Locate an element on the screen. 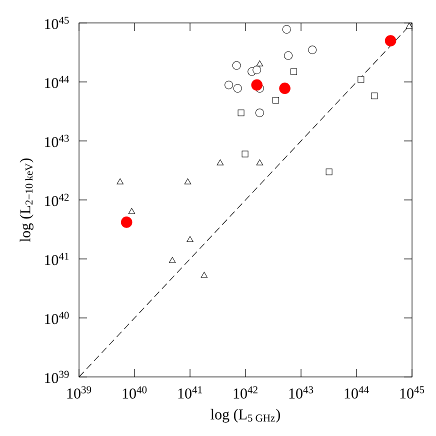 This screenshot has width=436, height=436. y-axis-title: log (L$_{2−10 keV}$) is located at coordinates (27, 200).